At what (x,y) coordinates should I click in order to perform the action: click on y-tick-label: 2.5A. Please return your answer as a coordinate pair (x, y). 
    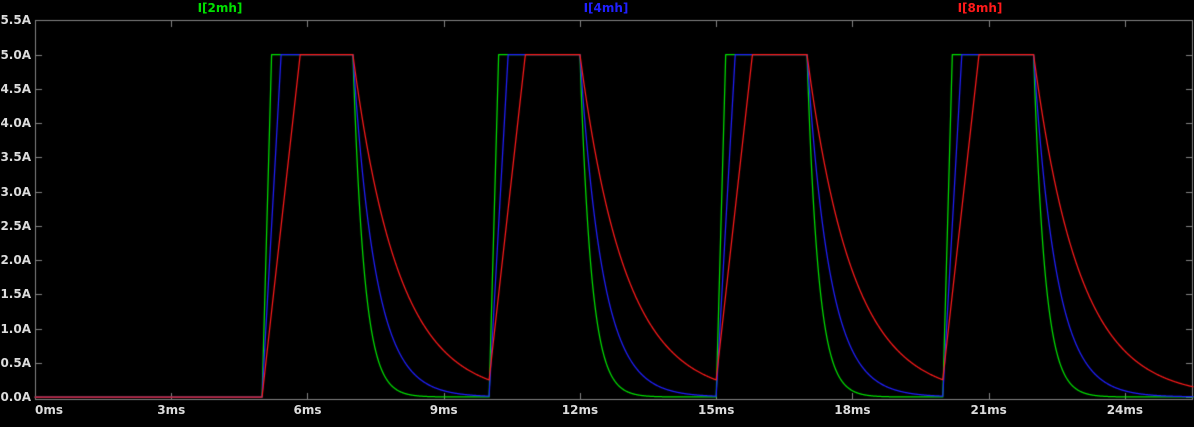
    Looking at the image, I should click on (15, 225).